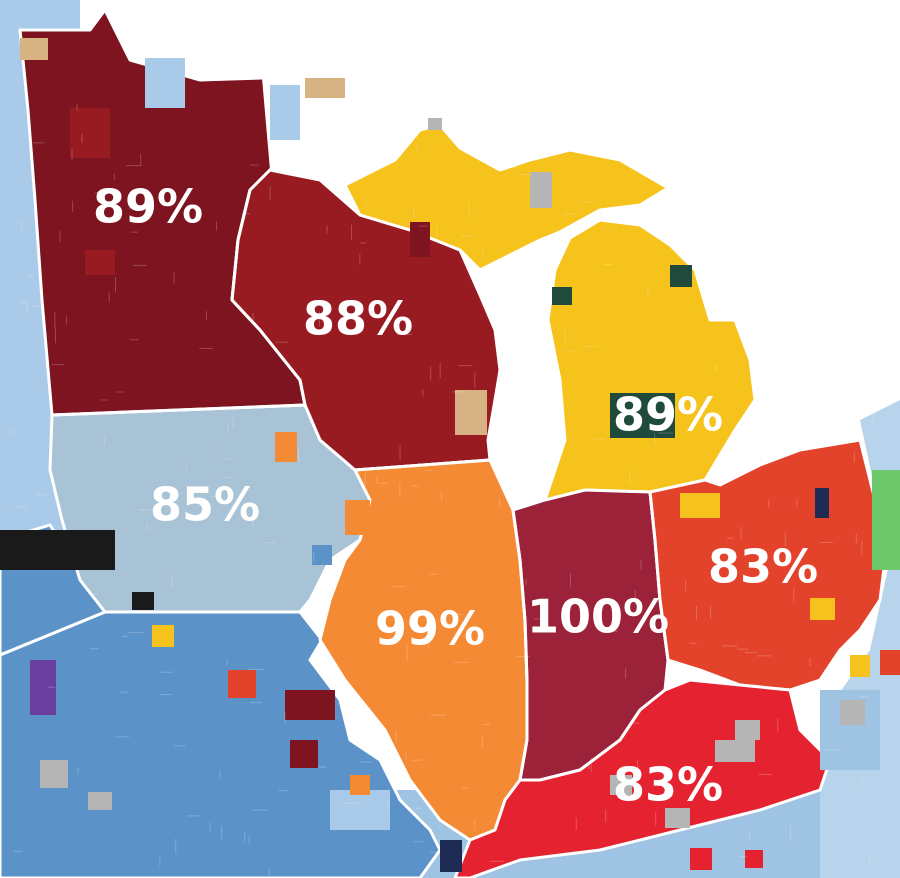 This screenshot has height=878, width=900. I want to click on label-wisconsin: 88%, so click(358, 319).